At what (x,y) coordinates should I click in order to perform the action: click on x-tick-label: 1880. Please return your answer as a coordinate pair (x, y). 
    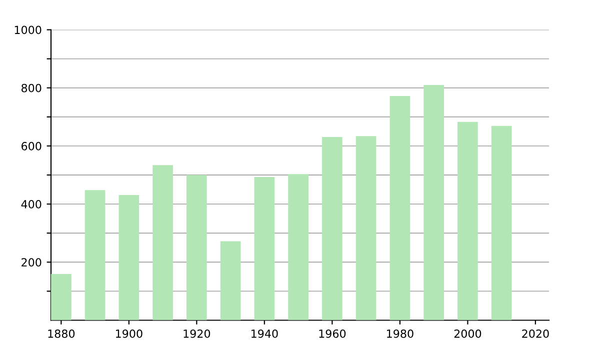
    Looking at the image, I should click on (61, 333).